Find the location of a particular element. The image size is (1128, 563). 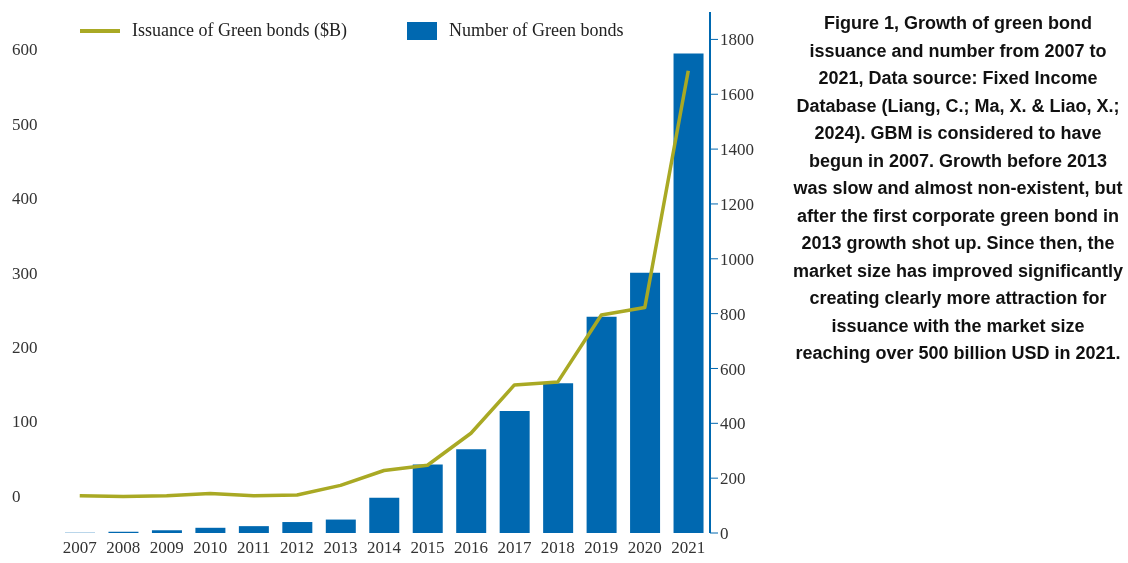

y2-tick-label: 1000 is located at coordinates (737, 259).